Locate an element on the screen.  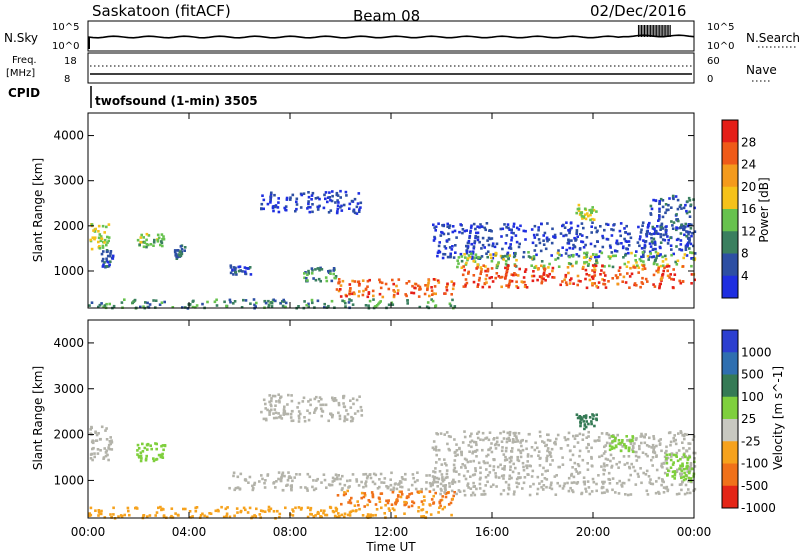
colorbar-segment is located at coordinates (730, 430).